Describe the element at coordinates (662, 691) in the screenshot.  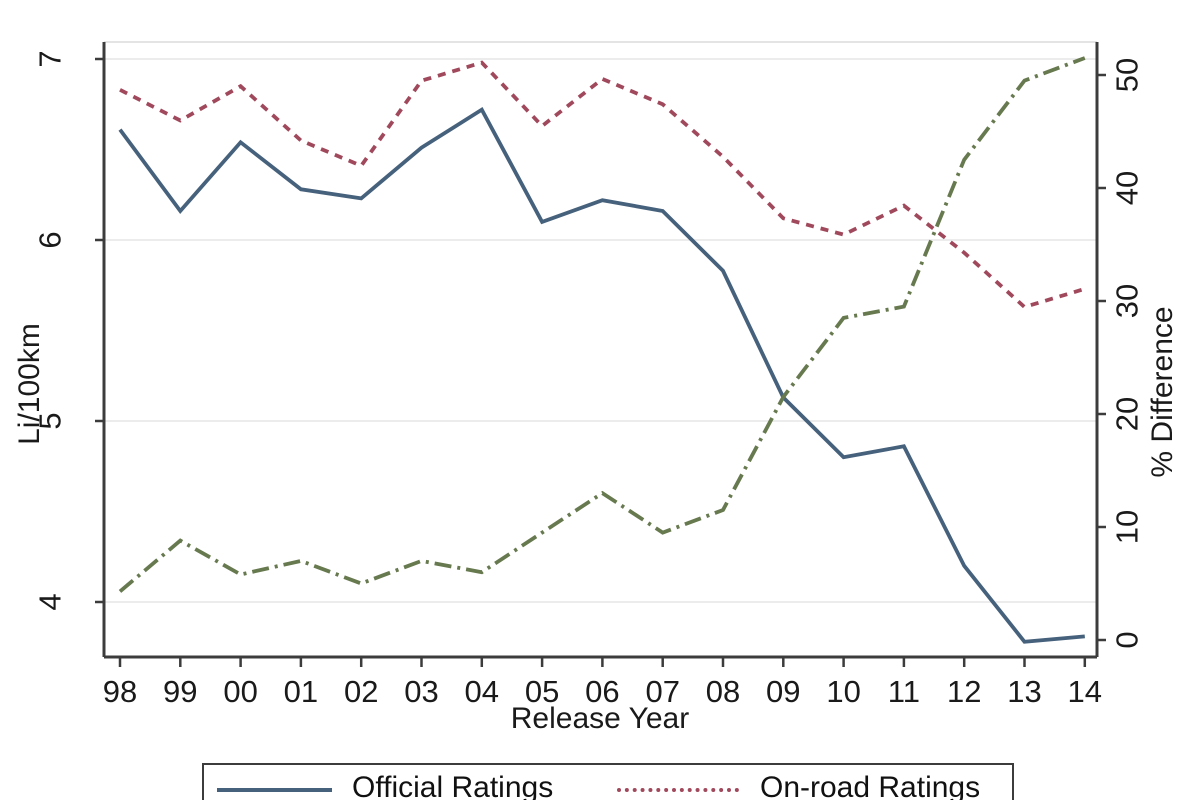
I see `svg-text: 07` at that location.